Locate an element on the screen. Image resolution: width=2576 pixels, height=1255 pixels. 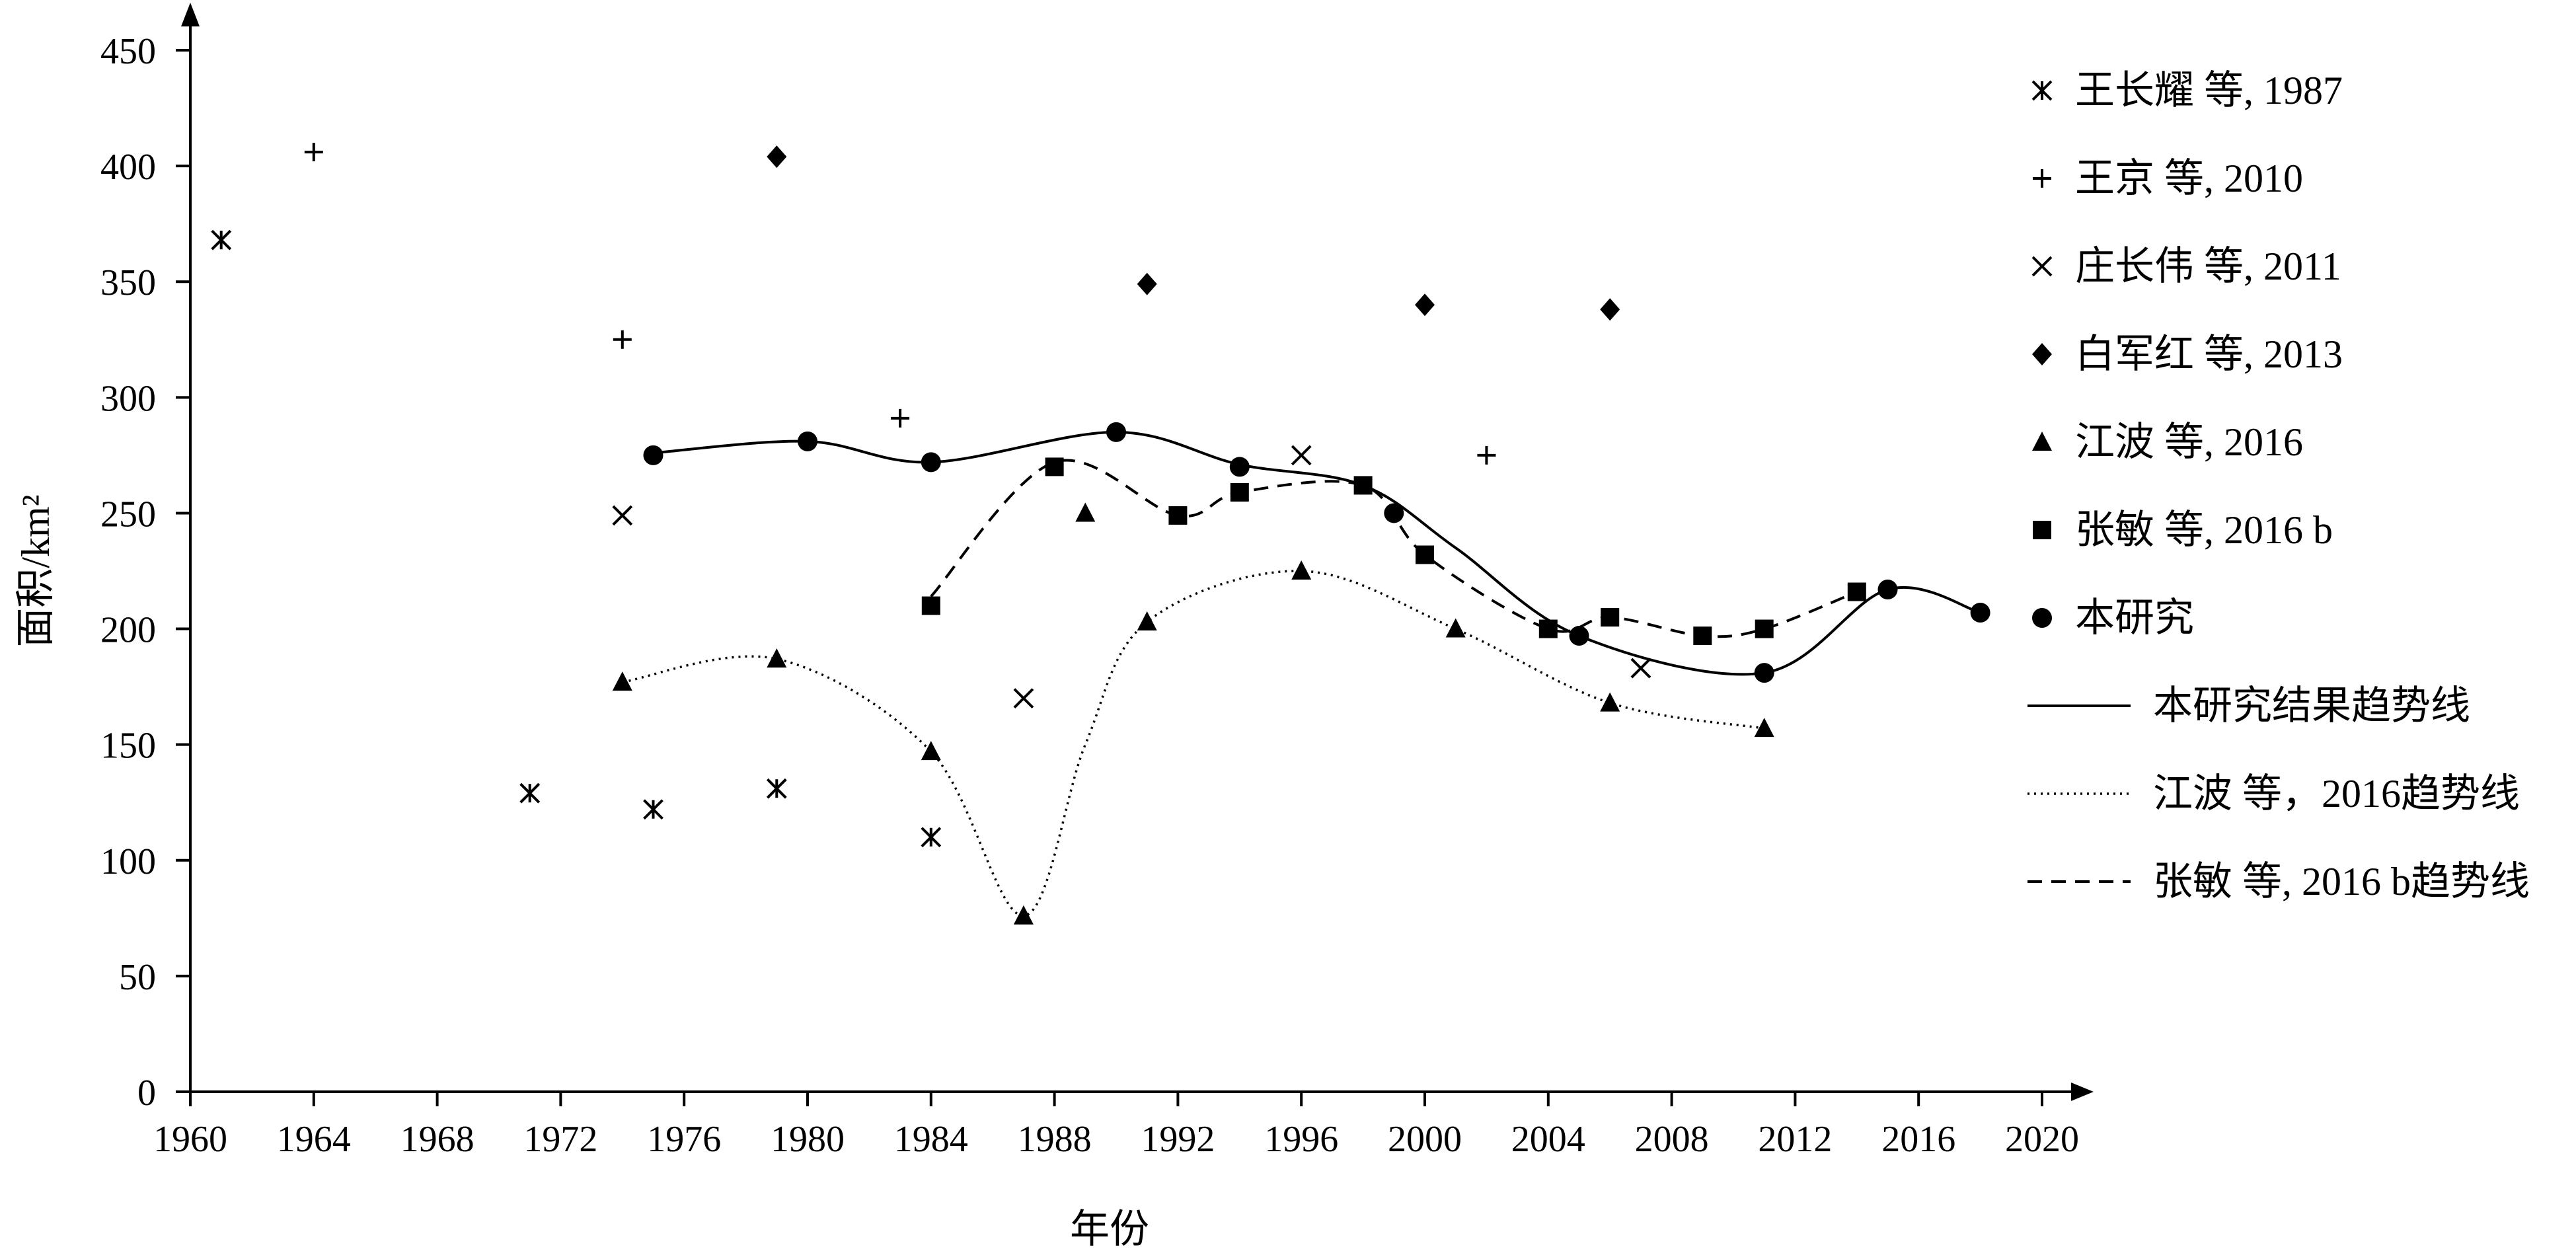
x-tick-label: 2012 is located at coordinates (1795, 1139).